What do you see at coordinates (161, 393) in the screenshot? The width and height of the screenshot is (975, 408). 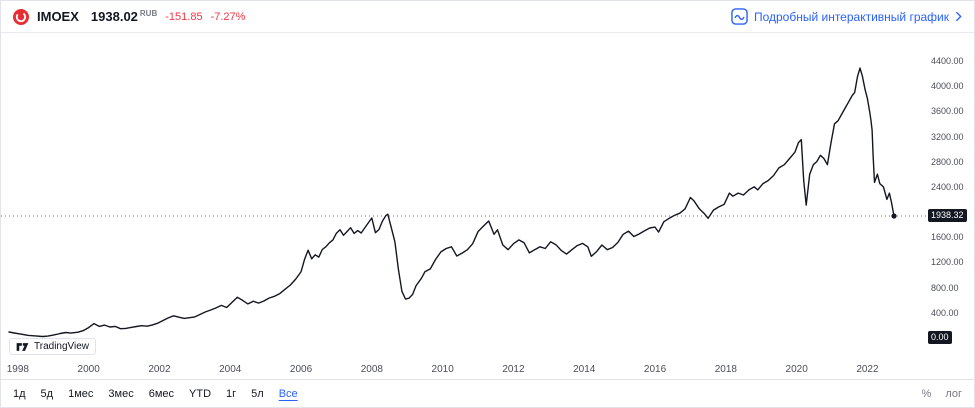 I see `range-button-4: 6мес` at bounding box center [161, 393].